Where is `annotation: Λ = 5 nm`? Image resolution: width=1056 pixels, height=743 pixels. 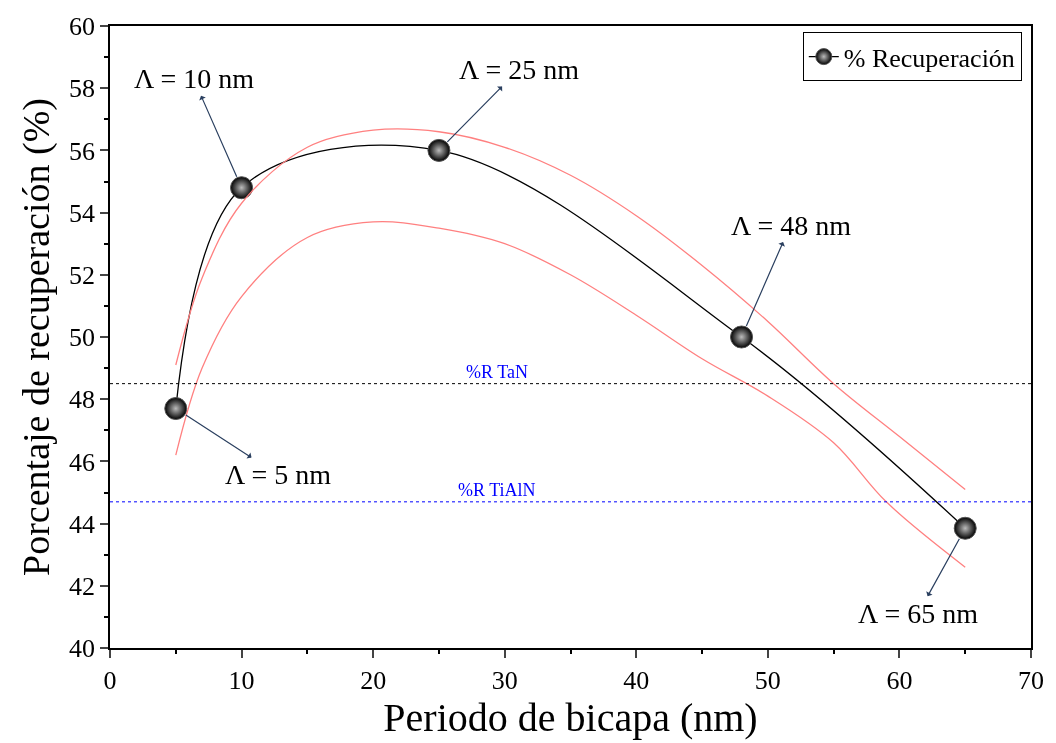 annotation: Λ = 5 nm is located at coordinates (278, 474).